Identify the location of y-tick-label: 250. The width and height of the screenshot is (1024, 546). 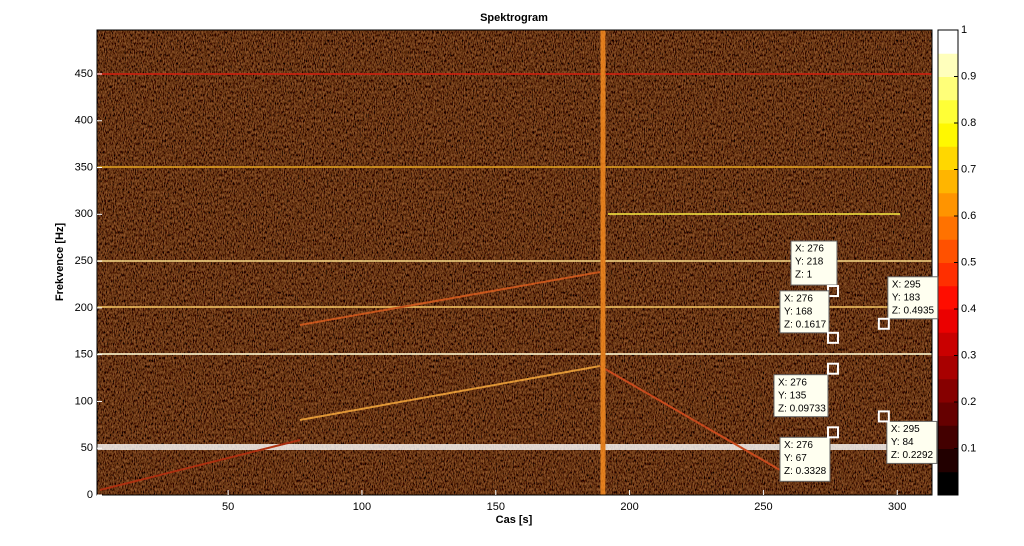
(84, 261).